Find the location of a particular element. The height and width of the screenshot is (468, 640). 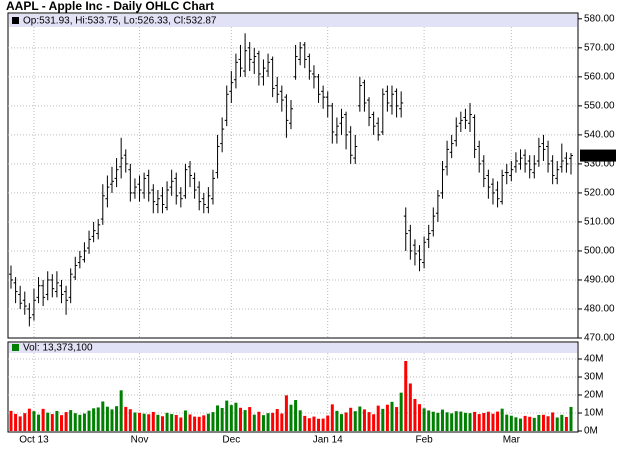

last-price-box is located at coordinates (598, 155).